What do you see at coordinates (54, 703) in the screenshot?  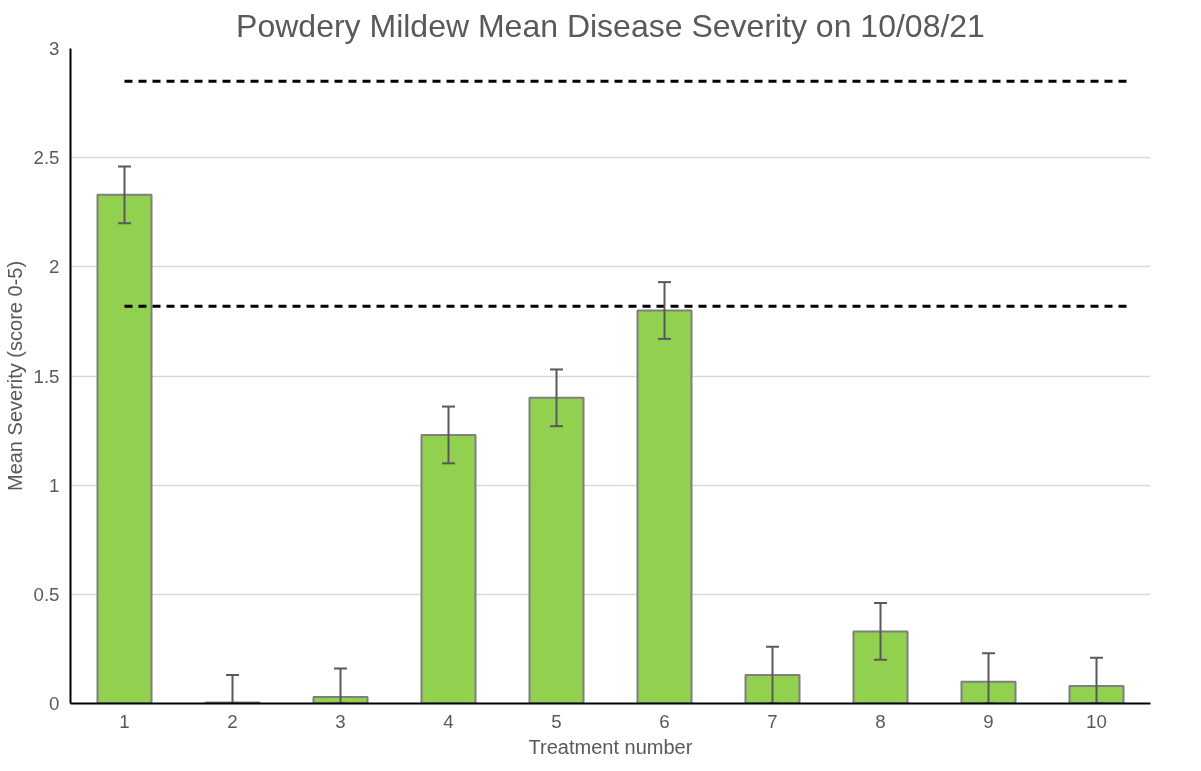 I see `y-tick-label: 0` at bounding box center [54, 703].